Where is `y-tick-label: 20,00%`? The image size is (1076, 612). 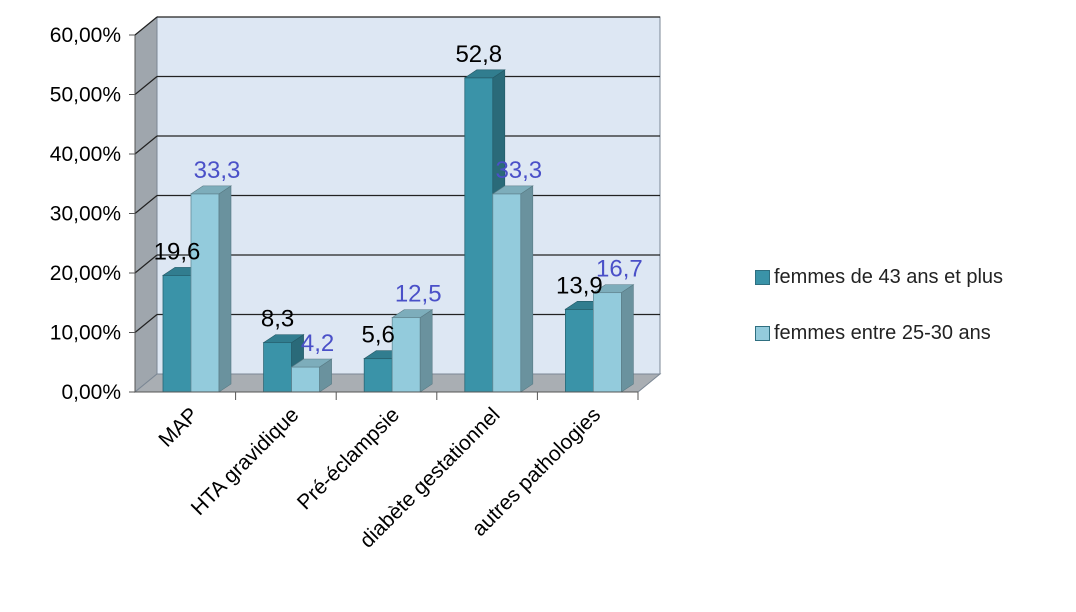 y-tick-label: 20,00% is located at coordinates (85, 273).